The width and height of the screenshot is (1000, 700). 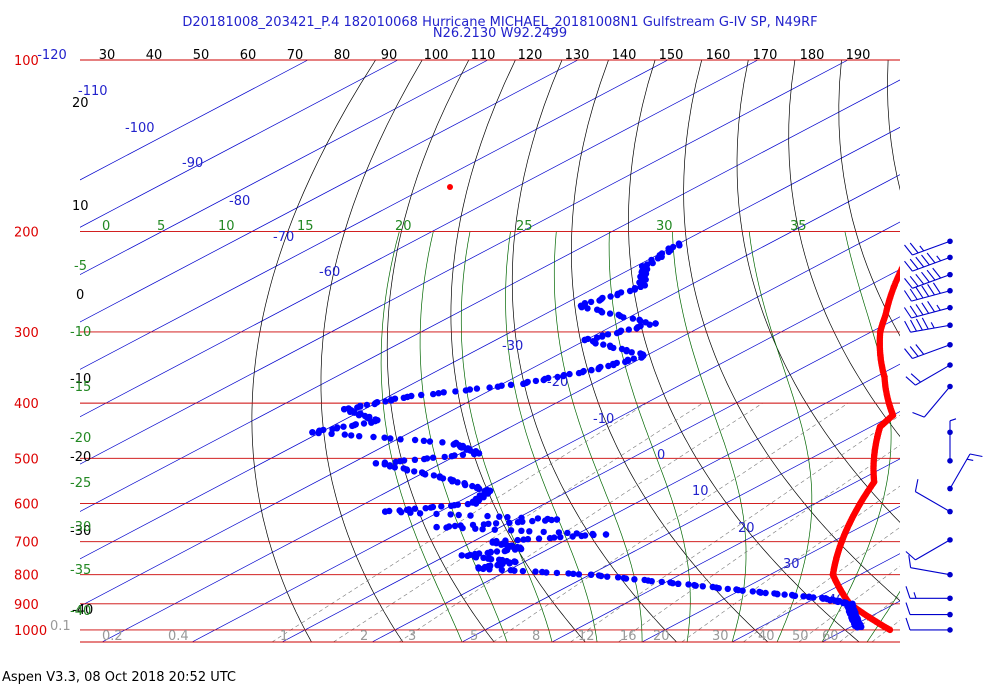 What do you see at coordinates (671, 55) in the screenshot?
I see `top-axis-label: 150` at bounding box center [671, 55].